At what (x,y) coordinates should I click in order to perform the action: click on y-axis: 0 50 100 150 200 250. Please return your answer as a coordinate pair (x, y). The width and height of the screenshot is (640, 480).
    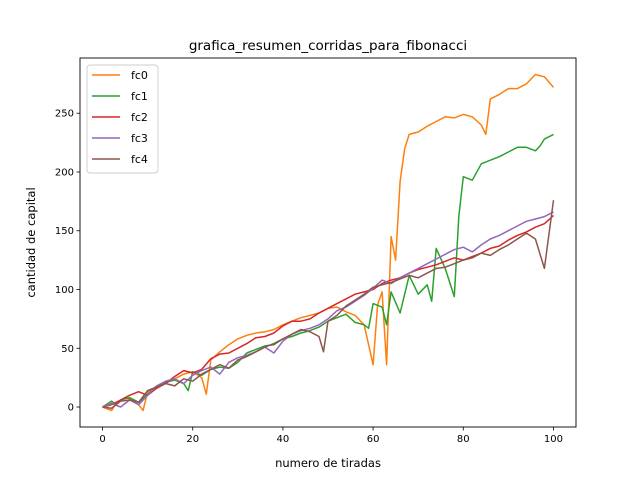
    Looking at the image, I should click on (67, 261).